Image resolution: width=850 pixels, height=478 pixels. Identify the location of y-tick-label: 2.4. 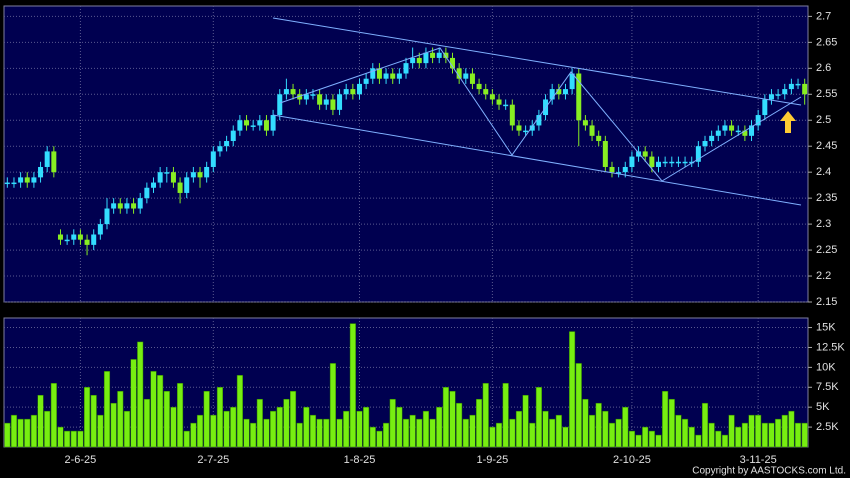
(823, 172).